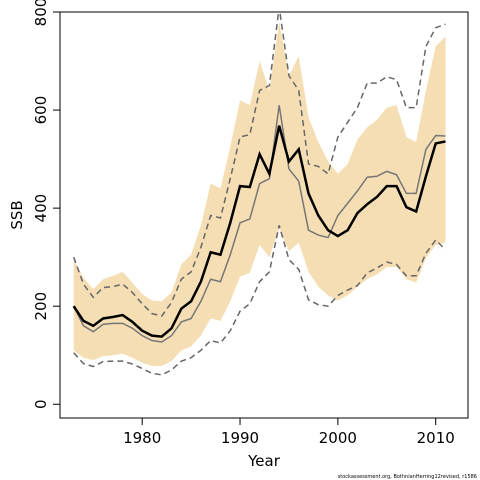 This screenshot has height=480, width=480. What do you see at coordinates (338, 438) in the screenshot?
I see `x-tick-label: 2000` at bounding box center [338, 438].